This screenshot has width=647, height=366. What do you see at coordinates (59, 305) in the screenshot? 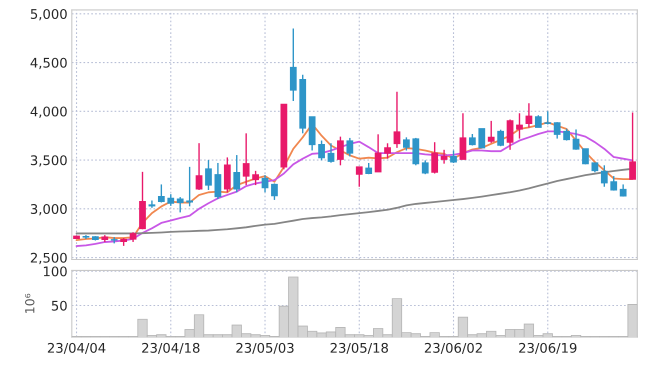
I see `y-tick-label: 50` at bounding box center [59, 305].